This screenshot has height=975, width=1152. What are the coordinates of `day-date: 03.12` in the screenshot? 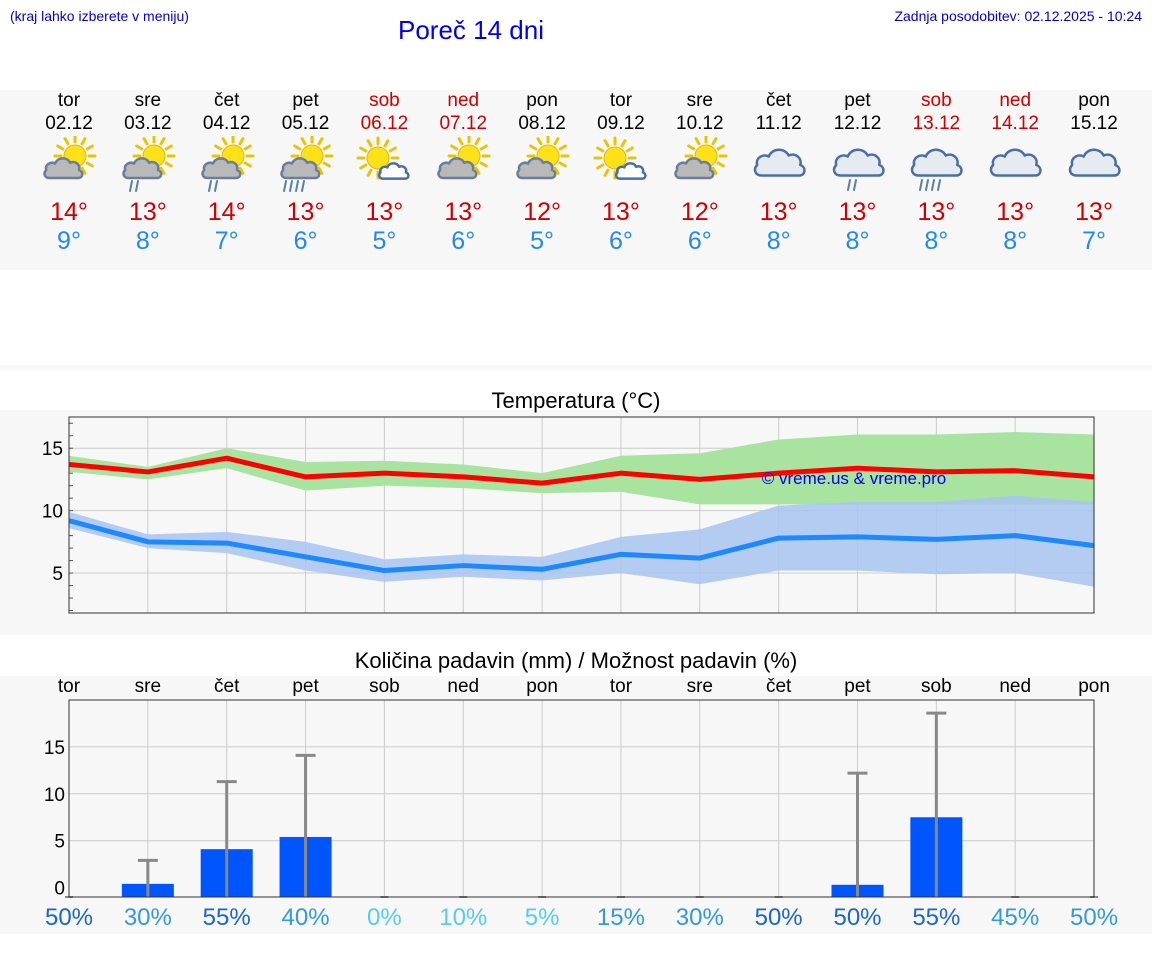 It's located at (148, 123).